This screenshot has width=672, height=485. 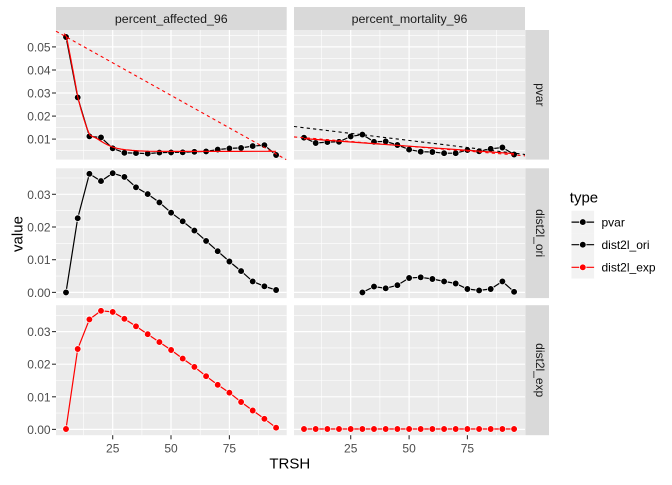 What do you see at coordinates (584, 197) in the screenshot?
I see `svg-text: type` at bounding box center [584, 197].